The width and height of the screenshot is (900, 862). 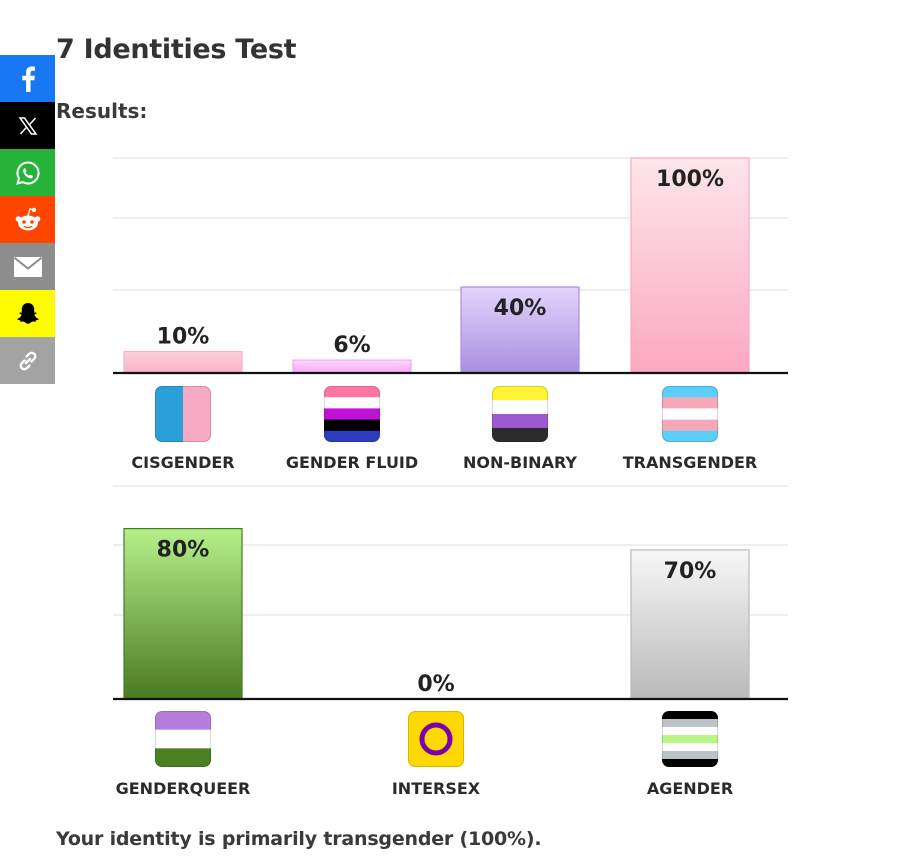 I want to click on cisgender-flag-icon, so click(x=183, y=414).